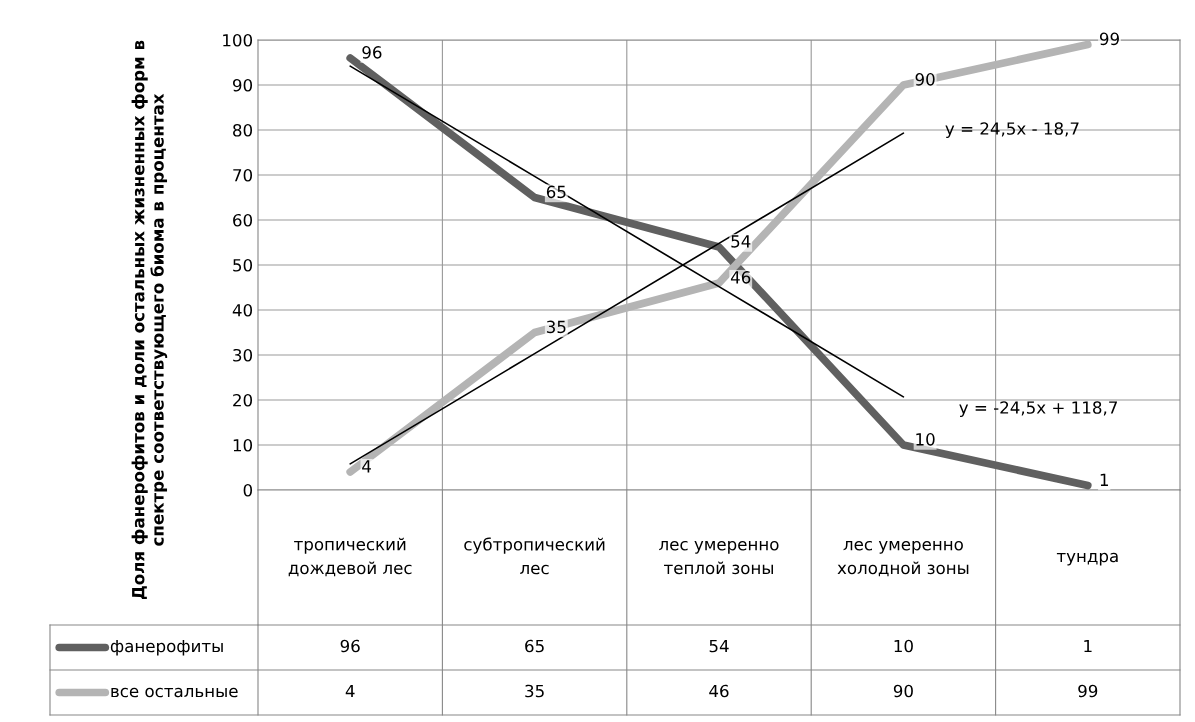  What do you see at coordinates (243, 220) in the screenshot?
I see `y-tick-label: 60` at bounding box center [243, 220].